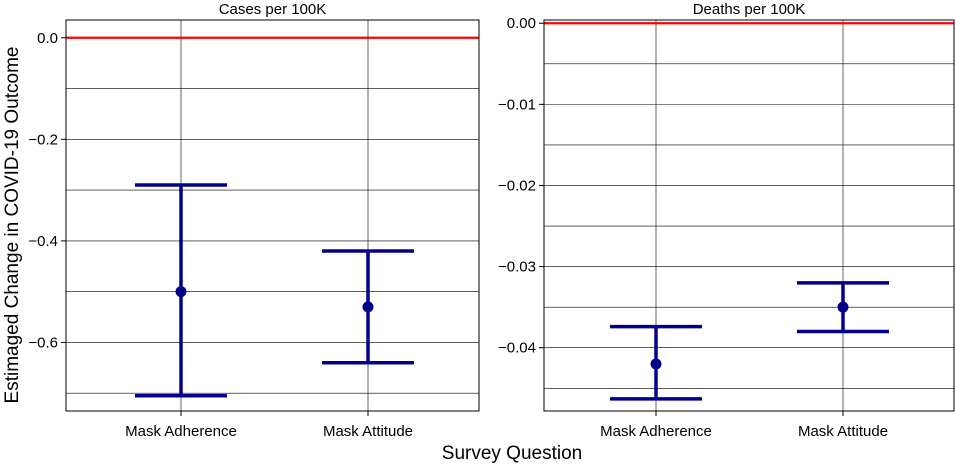 The image size is (956, 465). What do you see at coordinates (47, 38) in the screenshot?
I see `y-tick-label: 0.0` at bounding box center [47, 38].